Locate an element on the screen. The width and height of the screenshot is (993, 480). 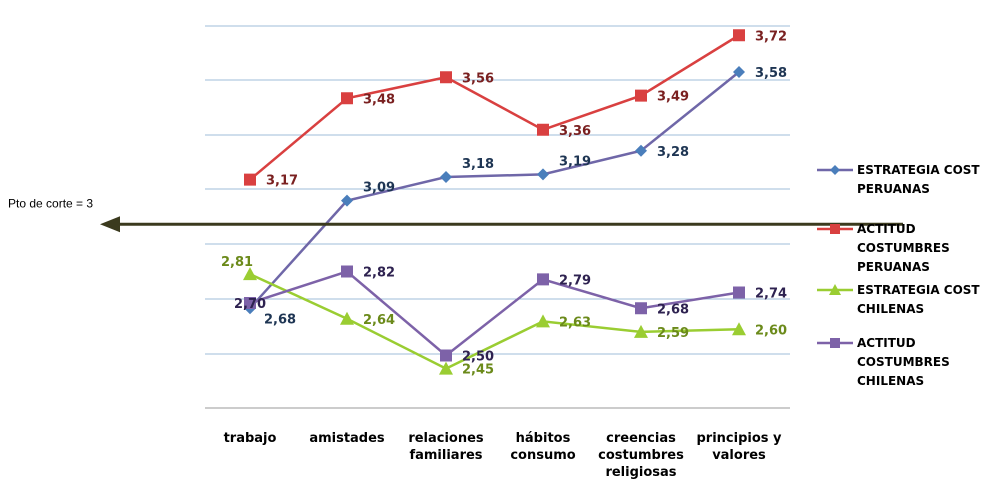
x-tick-label-line: creencias is located at coordinates (641, 438).